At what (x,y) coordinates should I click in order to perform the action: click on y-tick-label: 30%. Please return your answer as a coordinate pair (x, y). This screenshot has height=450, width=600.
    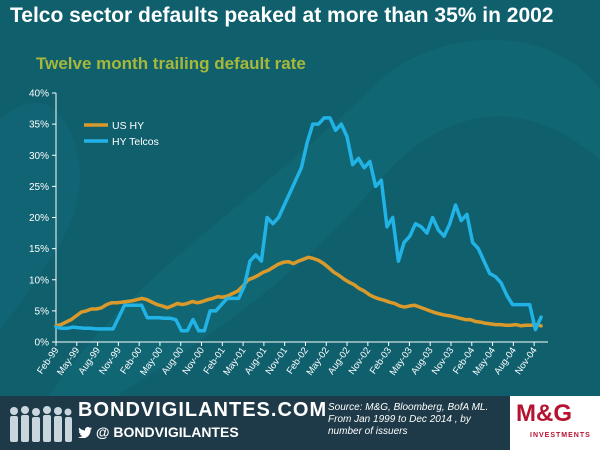
    Looking at the image, I should click on (39, 156).